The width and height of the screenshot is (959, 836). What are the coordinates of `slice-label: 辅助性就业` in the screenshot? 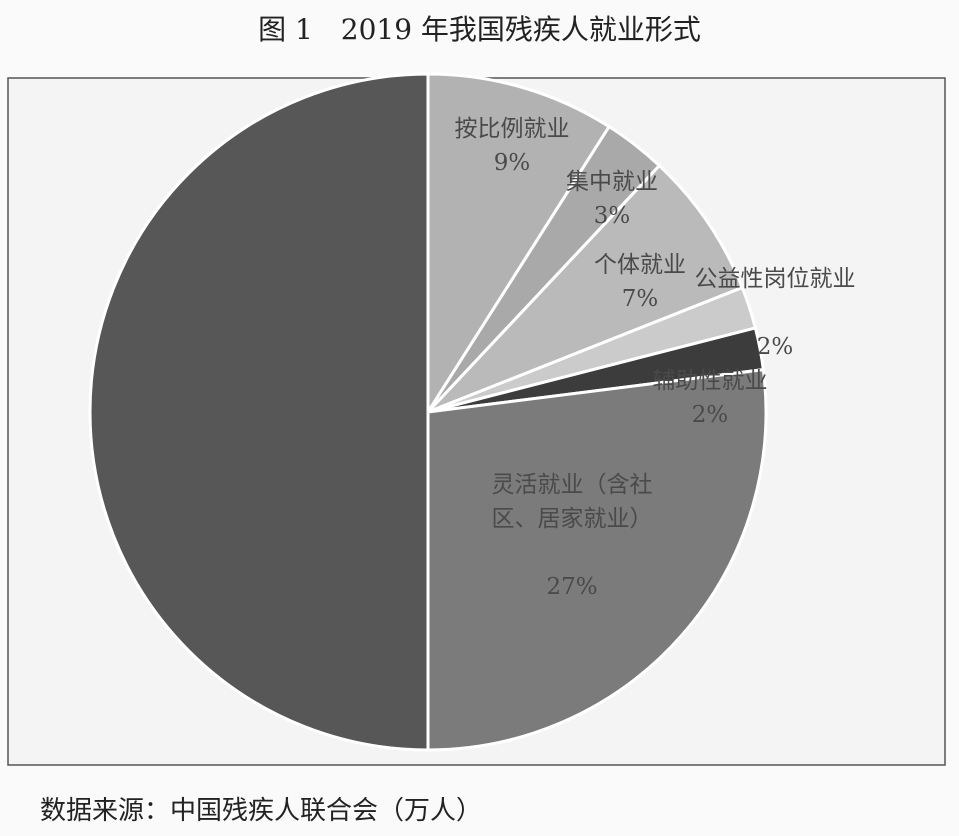 It's located at (710, 381).